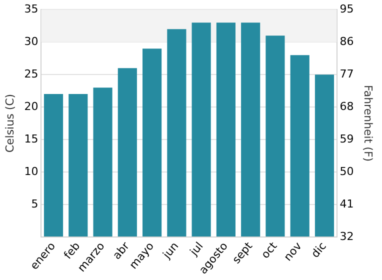 This screenshot has height=280, width=382. I want to click on y-tick-label: 30, so click(31, 41).